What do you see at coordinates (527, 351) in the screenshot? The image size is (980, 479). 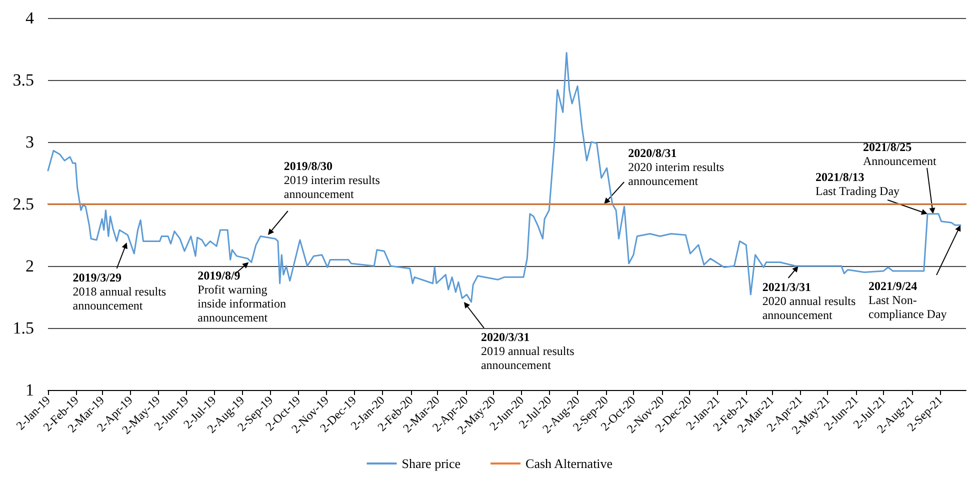 I see `annotation: 2020/3/31 2019 annual results announcement` at bounding box center [527, 351].